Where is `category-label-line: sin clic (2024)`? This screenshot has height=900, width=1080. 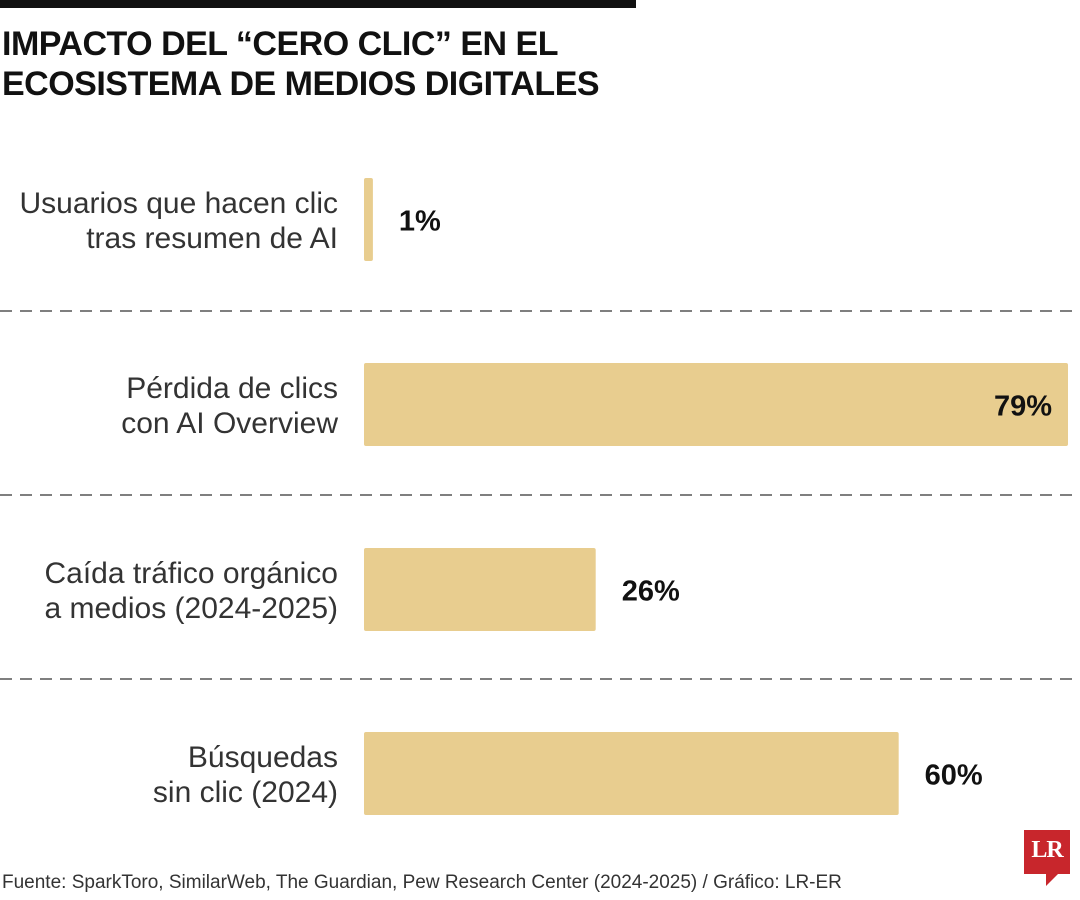 category-label-line: sin clic (2024) is located at coordinates (245, 792).